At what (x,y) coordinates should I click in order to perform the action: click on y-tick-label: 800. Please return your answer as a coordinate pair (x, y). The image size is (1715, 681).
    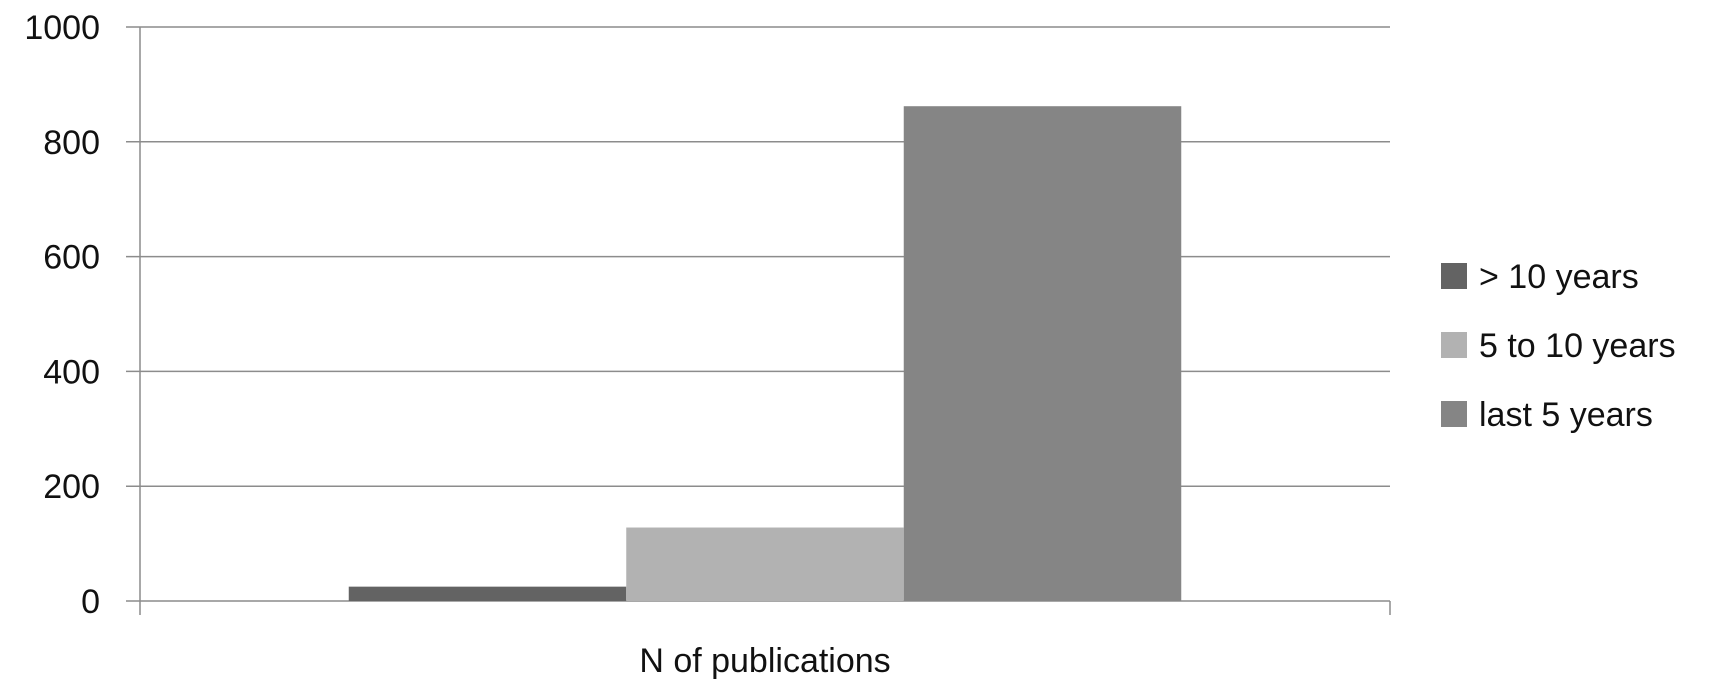
    Looking at the image, I should click on (71, 143).